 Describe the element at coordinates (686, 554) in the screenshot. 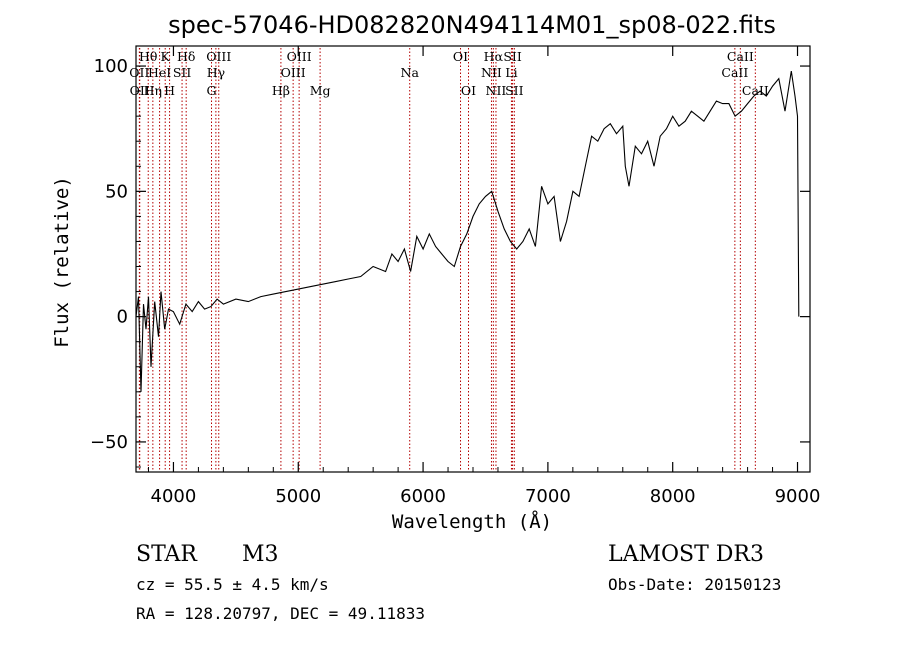

I see `survey-name: LAMOST DR3` at that location.